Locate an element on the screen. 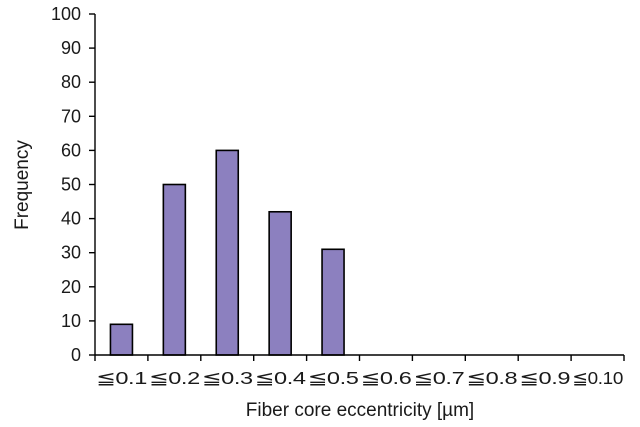 This screenshot has width=640, height=427. y-tick-label: 10 is located at coordinates (71, 321).